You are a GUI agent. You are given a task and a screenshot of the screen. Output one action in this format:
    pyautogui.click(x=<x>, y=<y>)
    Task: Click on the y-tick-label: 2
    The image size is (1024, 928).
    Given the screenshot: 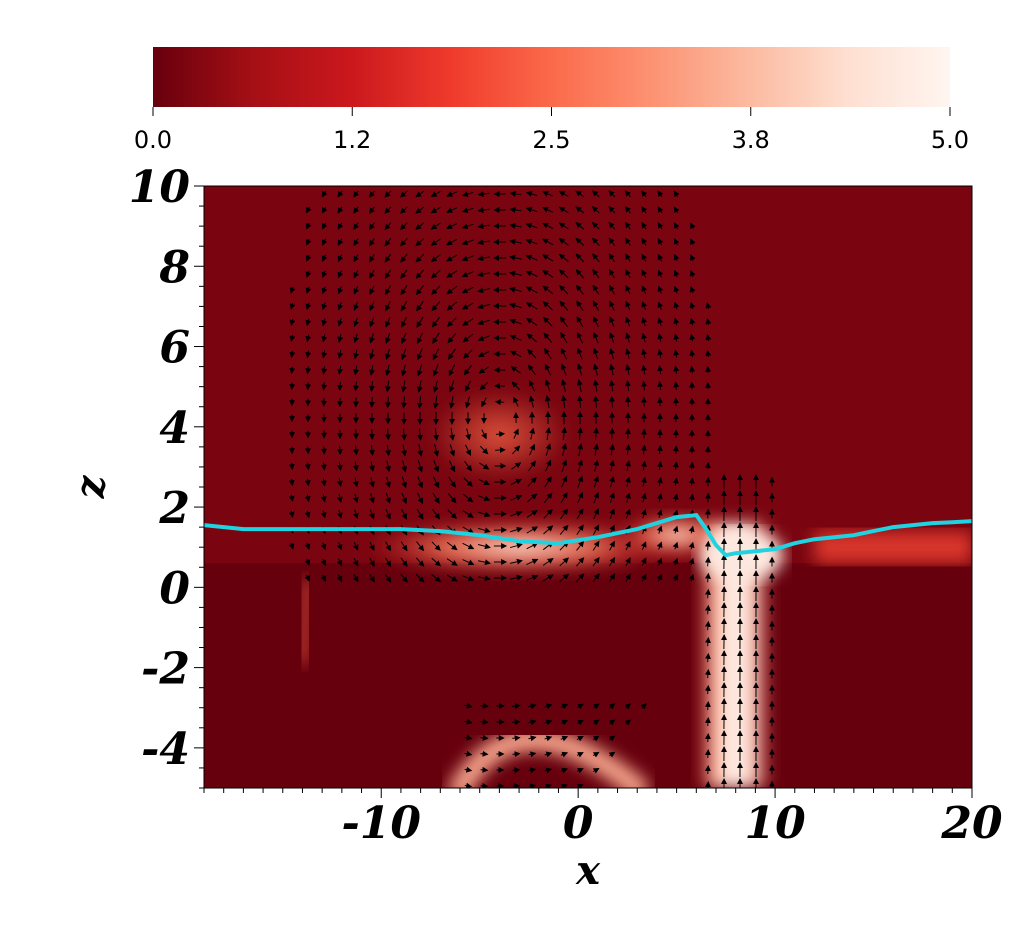 What is the action you would take?
    pyautogui.click(x=174, y=508)
    